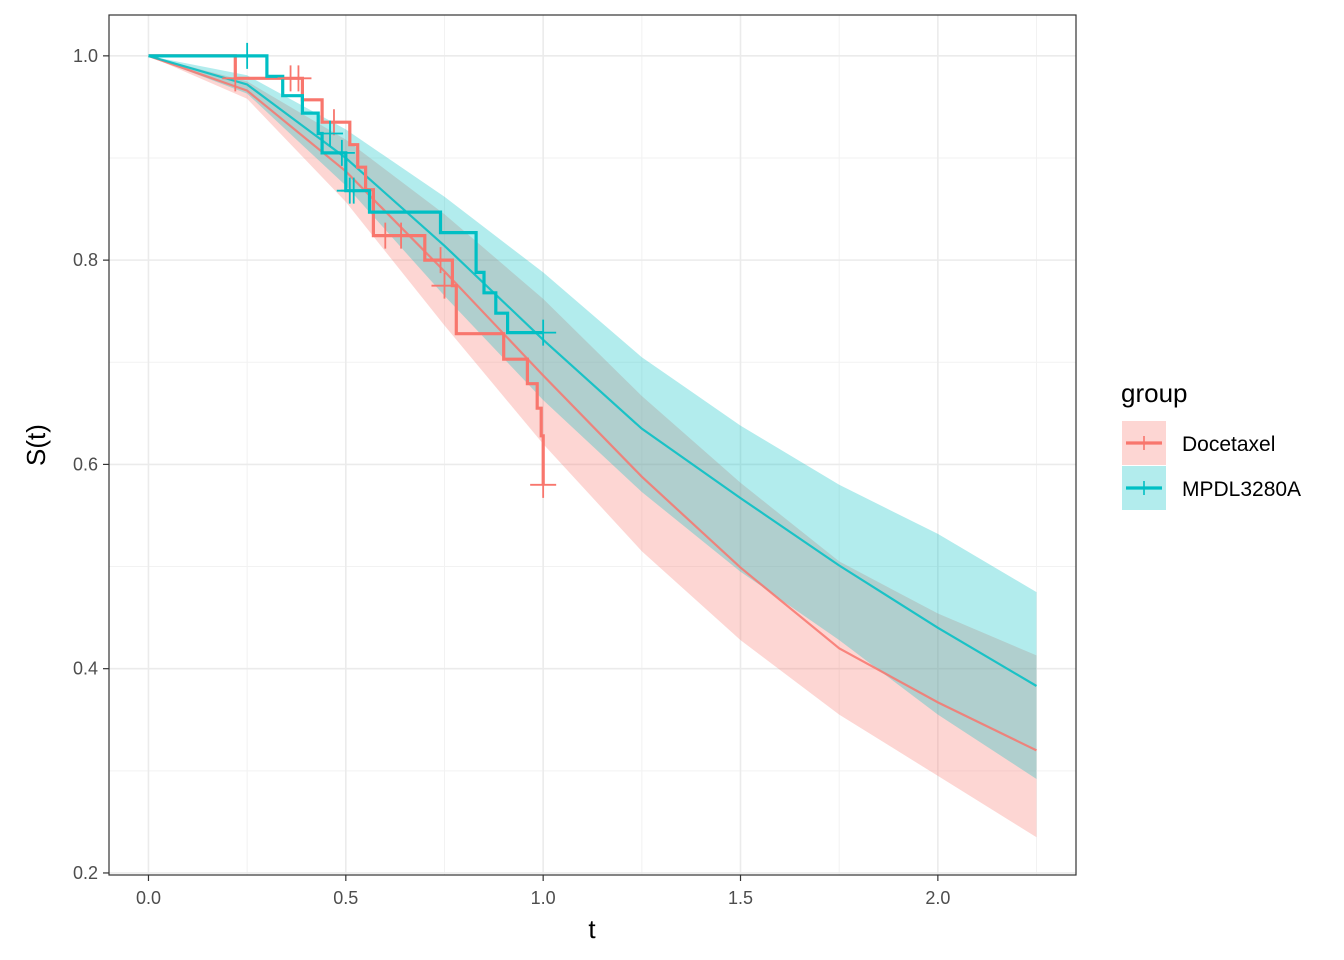 This screenshot has width=1344, height=960. Describe the element at coordinates (1228, 444) in the screenshot. I see `legend-label-docetaxel: Docetaxel` at that location.